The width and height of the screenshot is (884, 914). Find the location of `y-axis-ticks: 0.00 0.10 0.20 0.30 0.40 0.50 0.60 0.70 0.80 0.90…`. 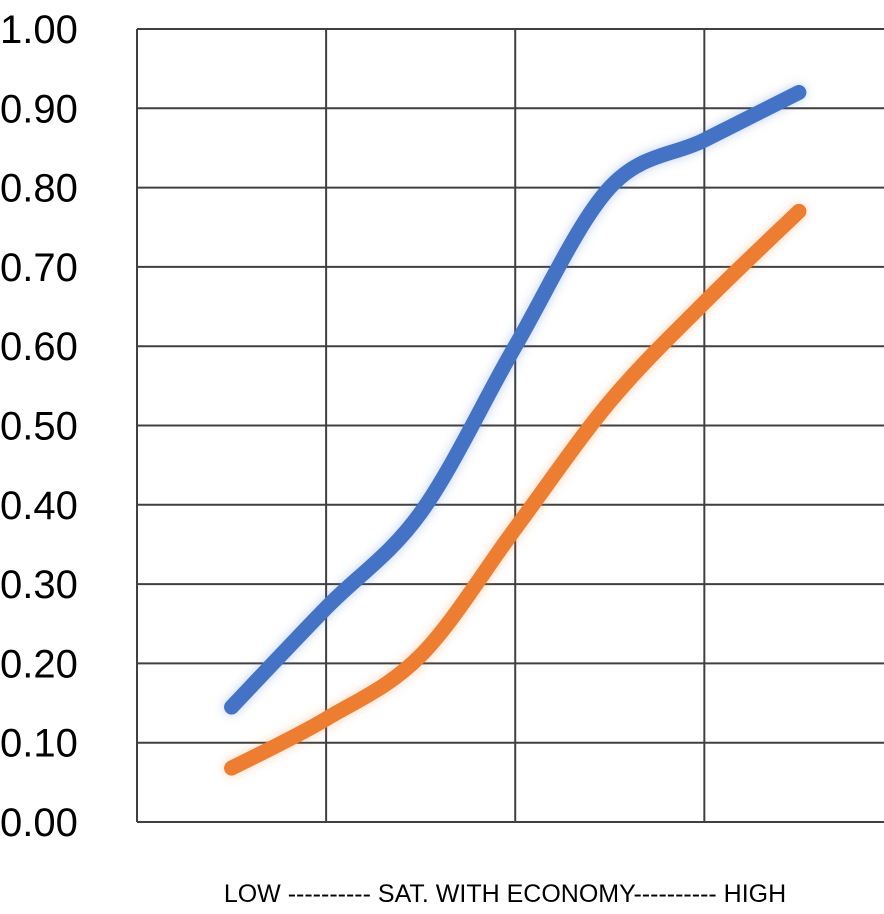

y-axis-ticks: 0.00 0.10 0.20 0.30 0.40 0.50 0.60 0.70 0.80 0.90… is located at coordinates (39, 426).